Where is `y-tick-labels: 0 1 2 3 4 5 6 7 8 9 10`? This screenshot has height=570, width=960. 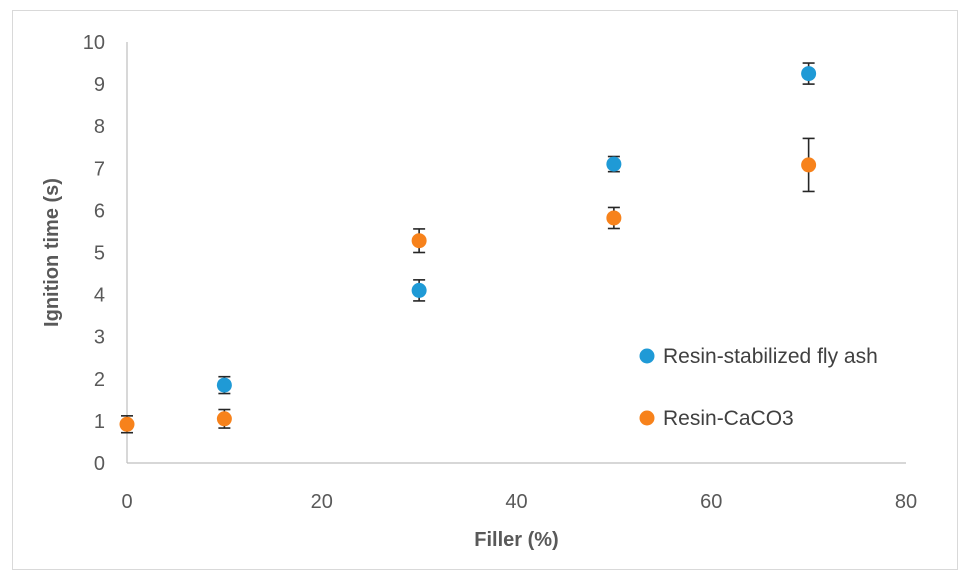 y-tick-labels: 0 1 2 3 4 5 6 7 8 9 10 is located at coordinates (94, 253).